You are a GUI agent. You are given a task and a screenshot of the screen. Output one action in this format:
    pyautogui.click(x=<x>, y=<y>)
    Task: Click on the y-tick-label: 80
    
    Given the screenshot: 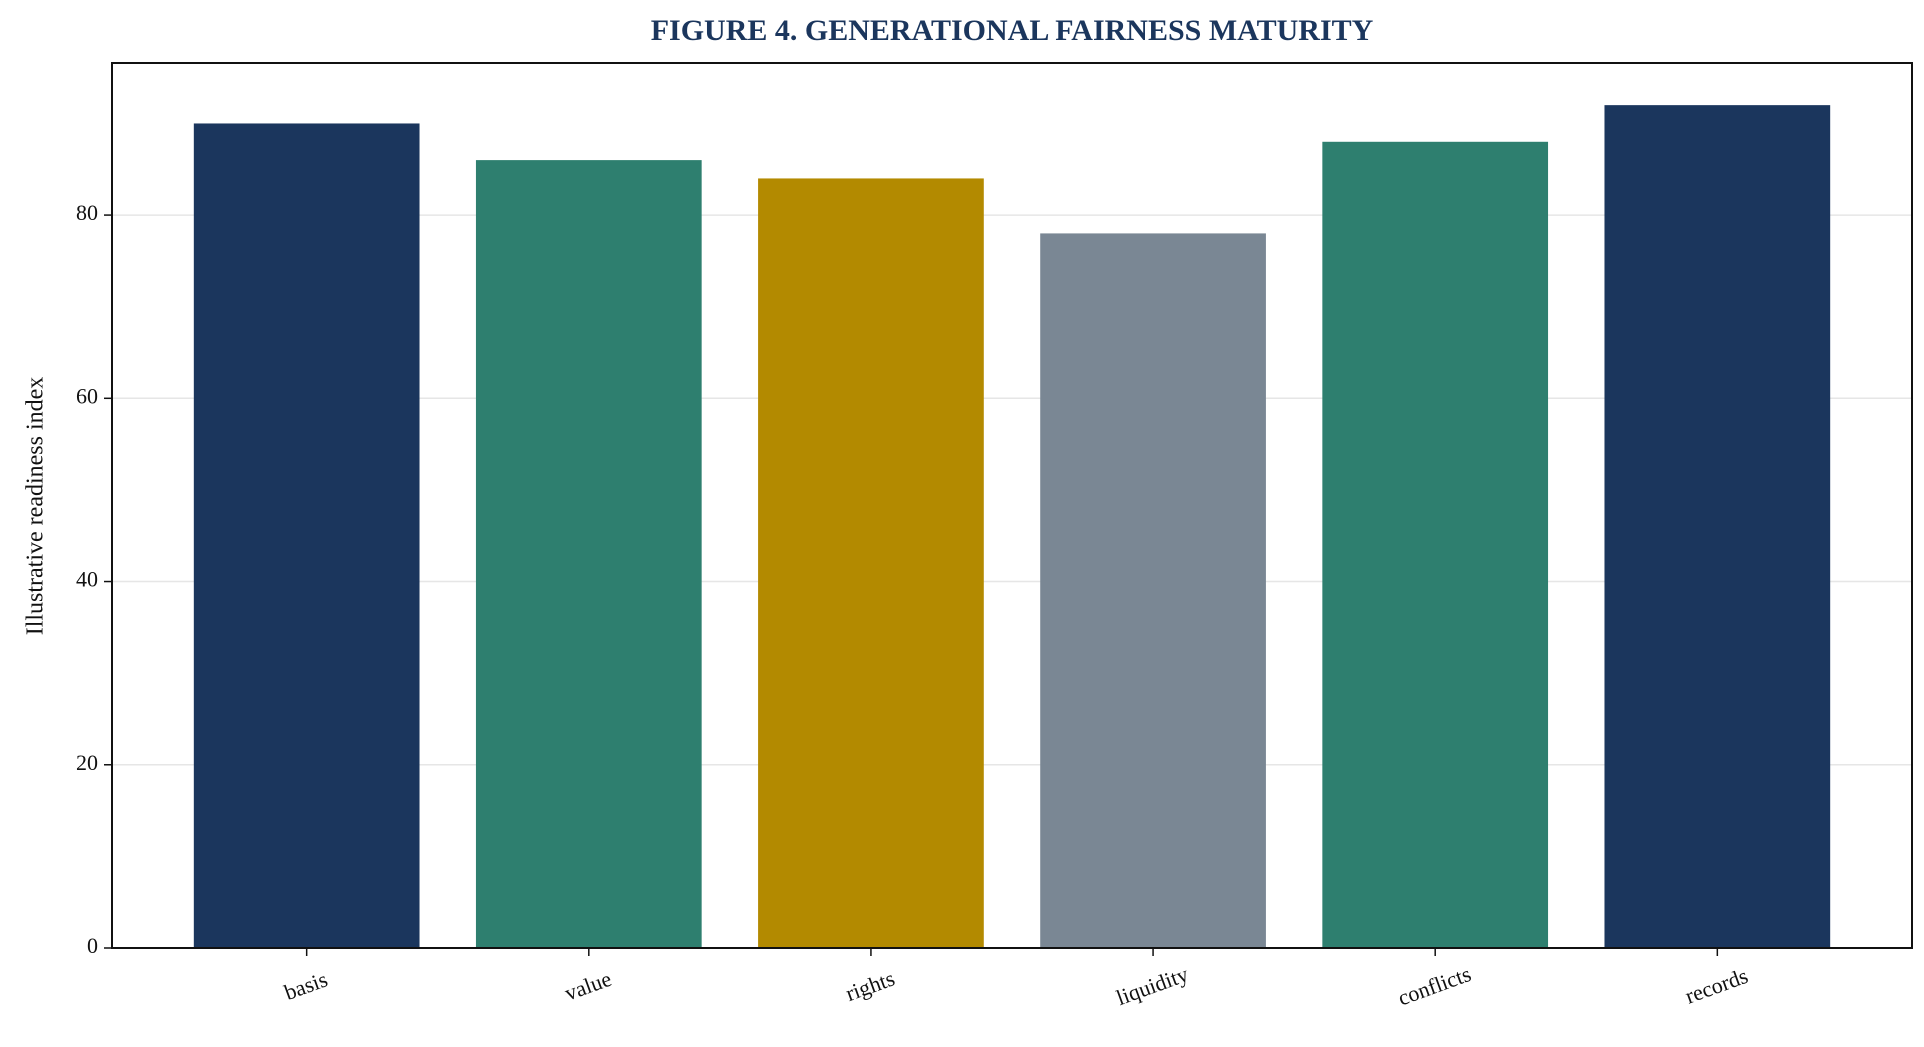 What is the action you would take?
    pyautogui.click(x=87, y=212)
    